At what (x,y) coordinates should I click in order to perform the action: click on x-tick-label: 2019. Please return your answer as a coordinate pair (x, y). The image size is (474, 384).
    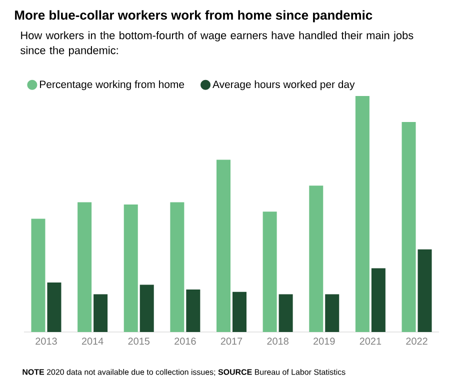
    Looking at the image, I should click on (324, 341).